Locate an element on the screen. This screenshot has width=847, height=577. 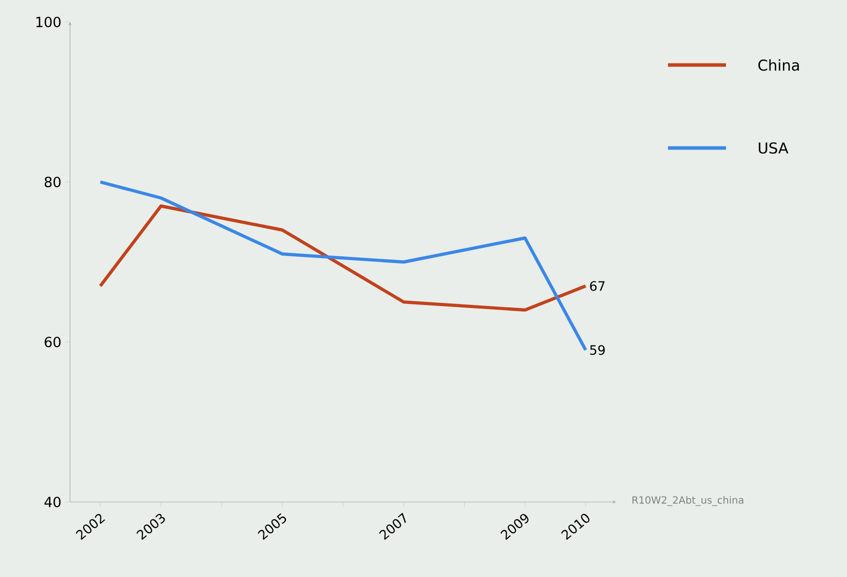
y-tick-label: 80 is located at coordinates (52, 182).